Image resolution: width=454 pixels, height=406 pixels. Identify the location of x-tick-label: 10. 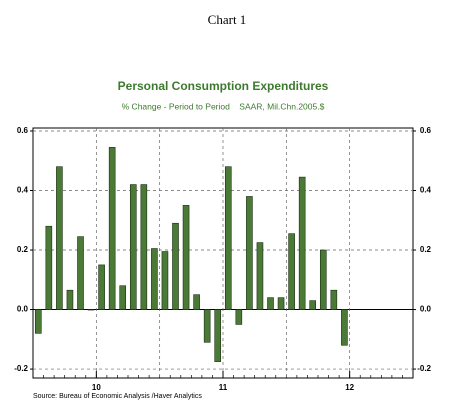
(96, 387).